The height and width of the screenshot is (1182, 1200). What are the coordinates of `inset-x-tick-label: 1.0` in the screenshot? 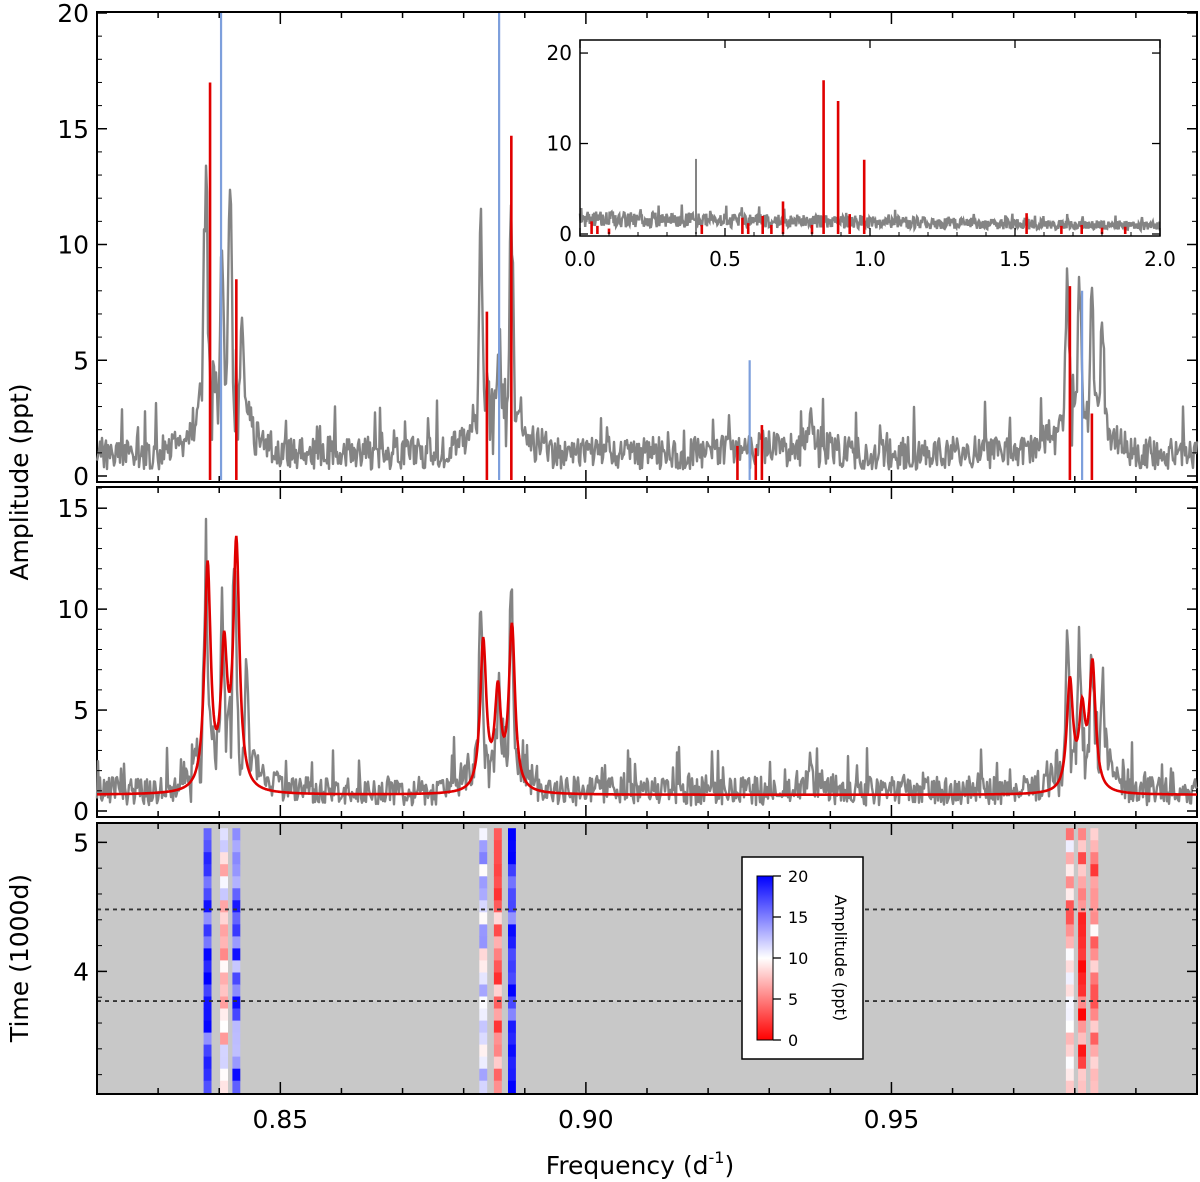 It's located at (870, 259).